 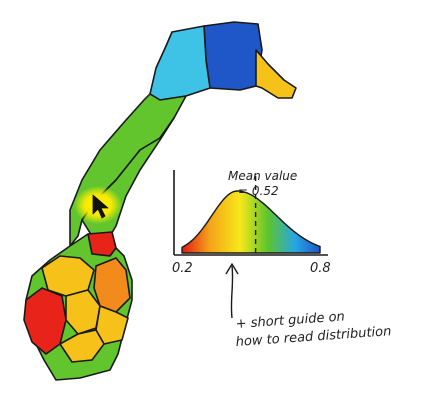 I want to click on mouse-cursor-icon, so click(x=100, y=206).